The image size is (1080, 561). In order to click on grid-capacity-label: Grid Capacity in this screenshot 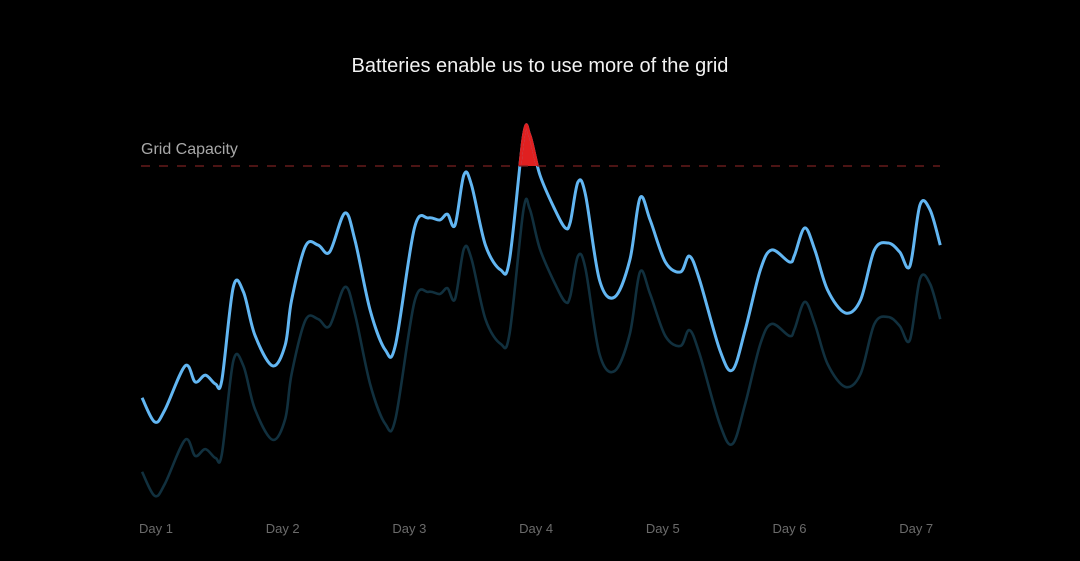, I will do `click(189, 149)`.